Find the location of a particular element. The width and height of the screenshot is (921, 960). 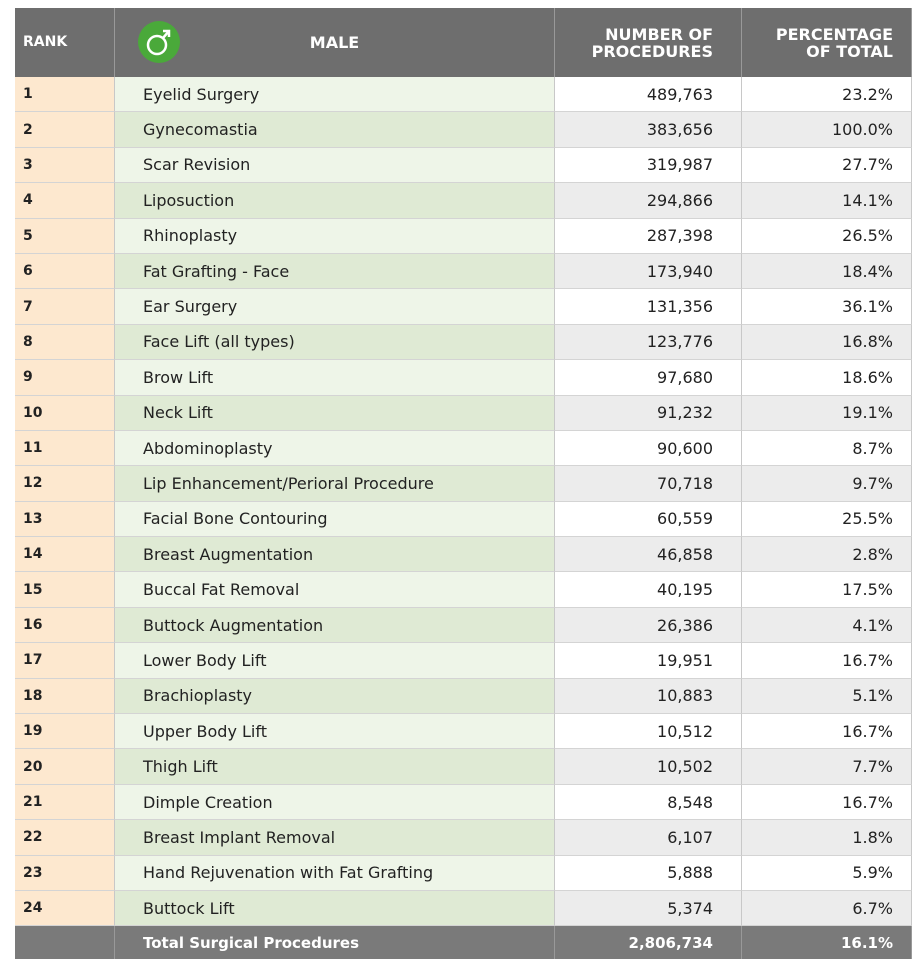

number: 90,600 is located at coordinates (648, 448).